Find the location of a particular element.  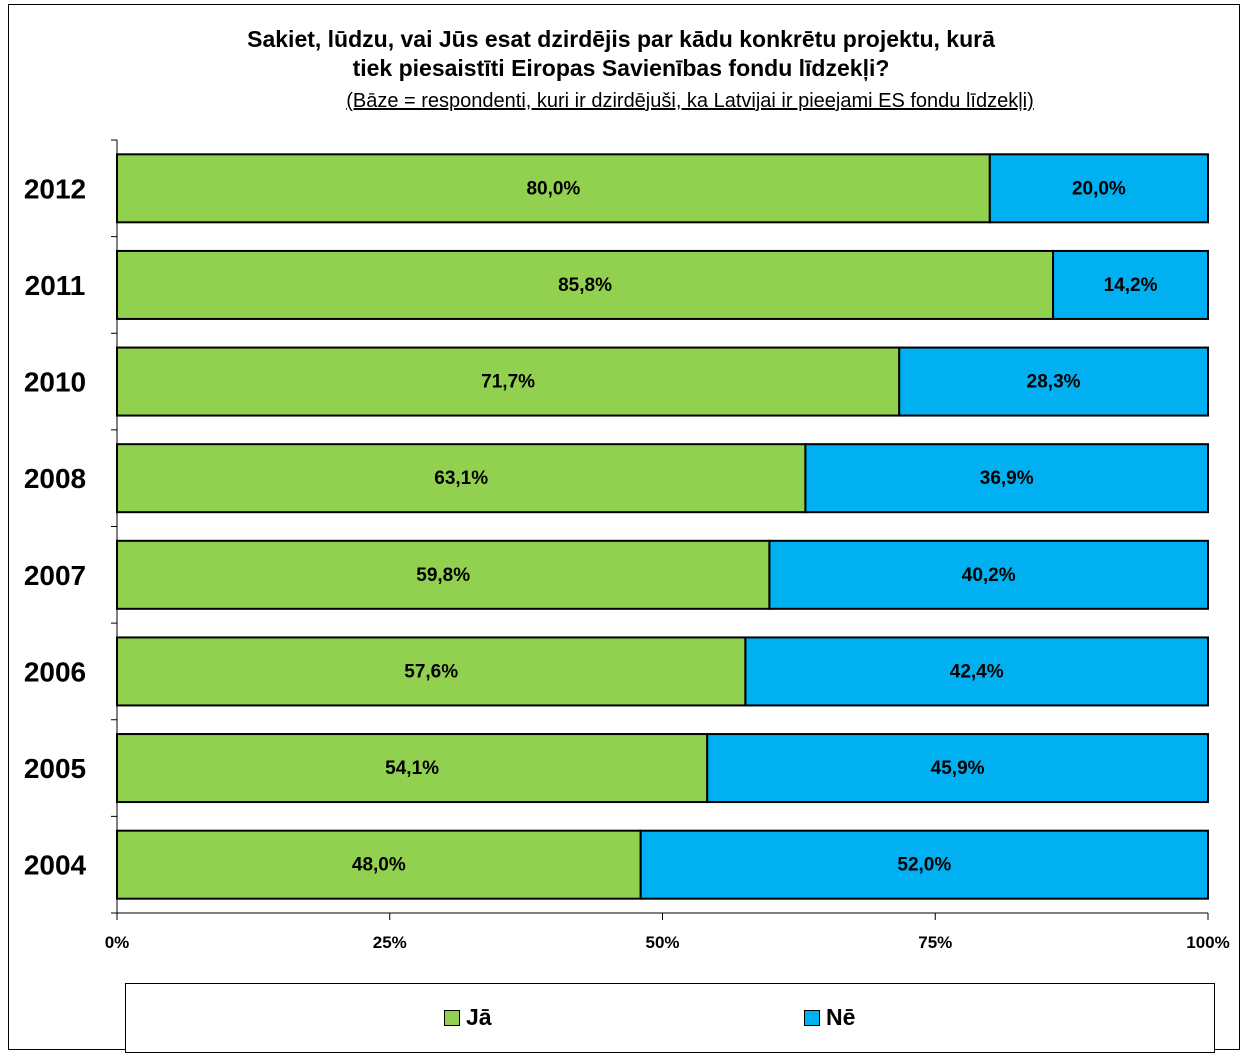

data-label: 59,8% is located at coordinates (443, 575).